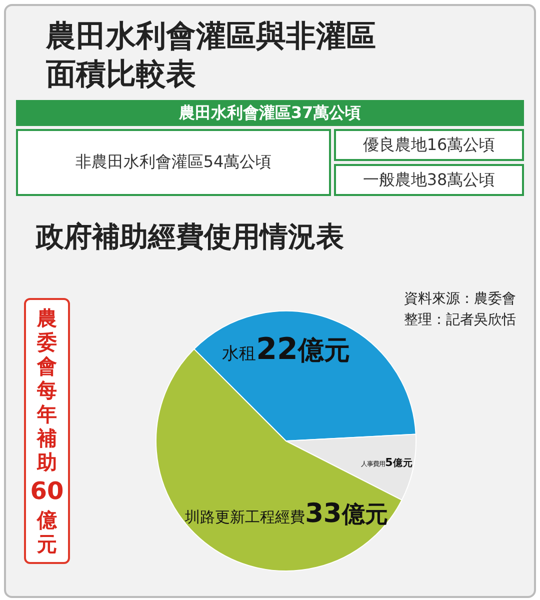  Describe the element at coordinates (346, 514) in the screenshot. I see `data-label: 33億元` at that location.